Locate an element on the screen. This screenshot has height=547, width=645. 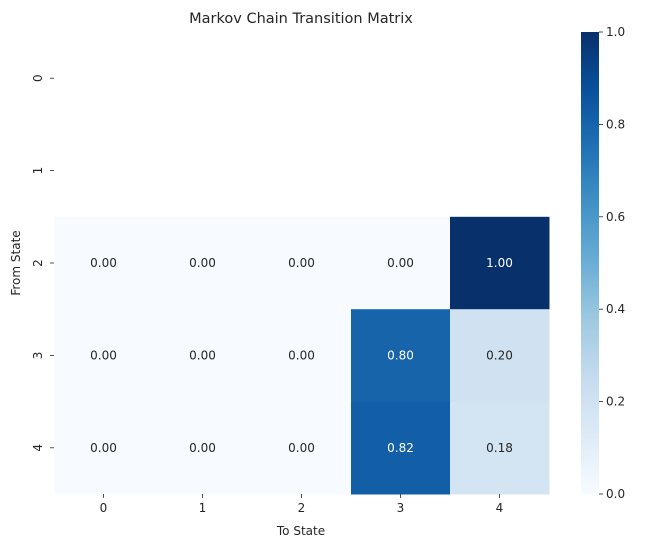
cell-label-2-0: 0.00 is located at coordinates (103, 263).